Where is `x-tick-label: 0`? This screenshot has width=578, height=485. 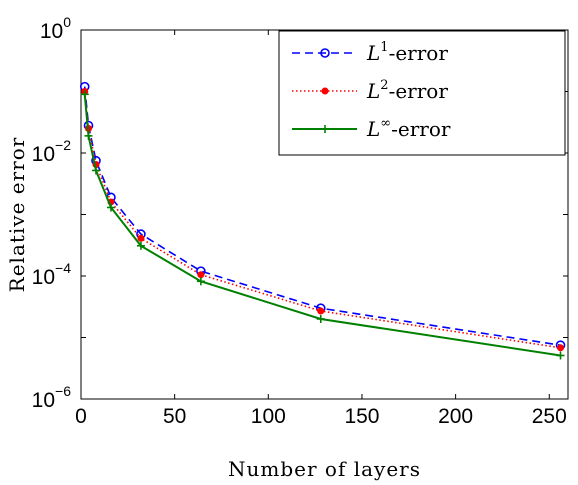 x-tick-label: 0 is located at coordinates (81, 416).